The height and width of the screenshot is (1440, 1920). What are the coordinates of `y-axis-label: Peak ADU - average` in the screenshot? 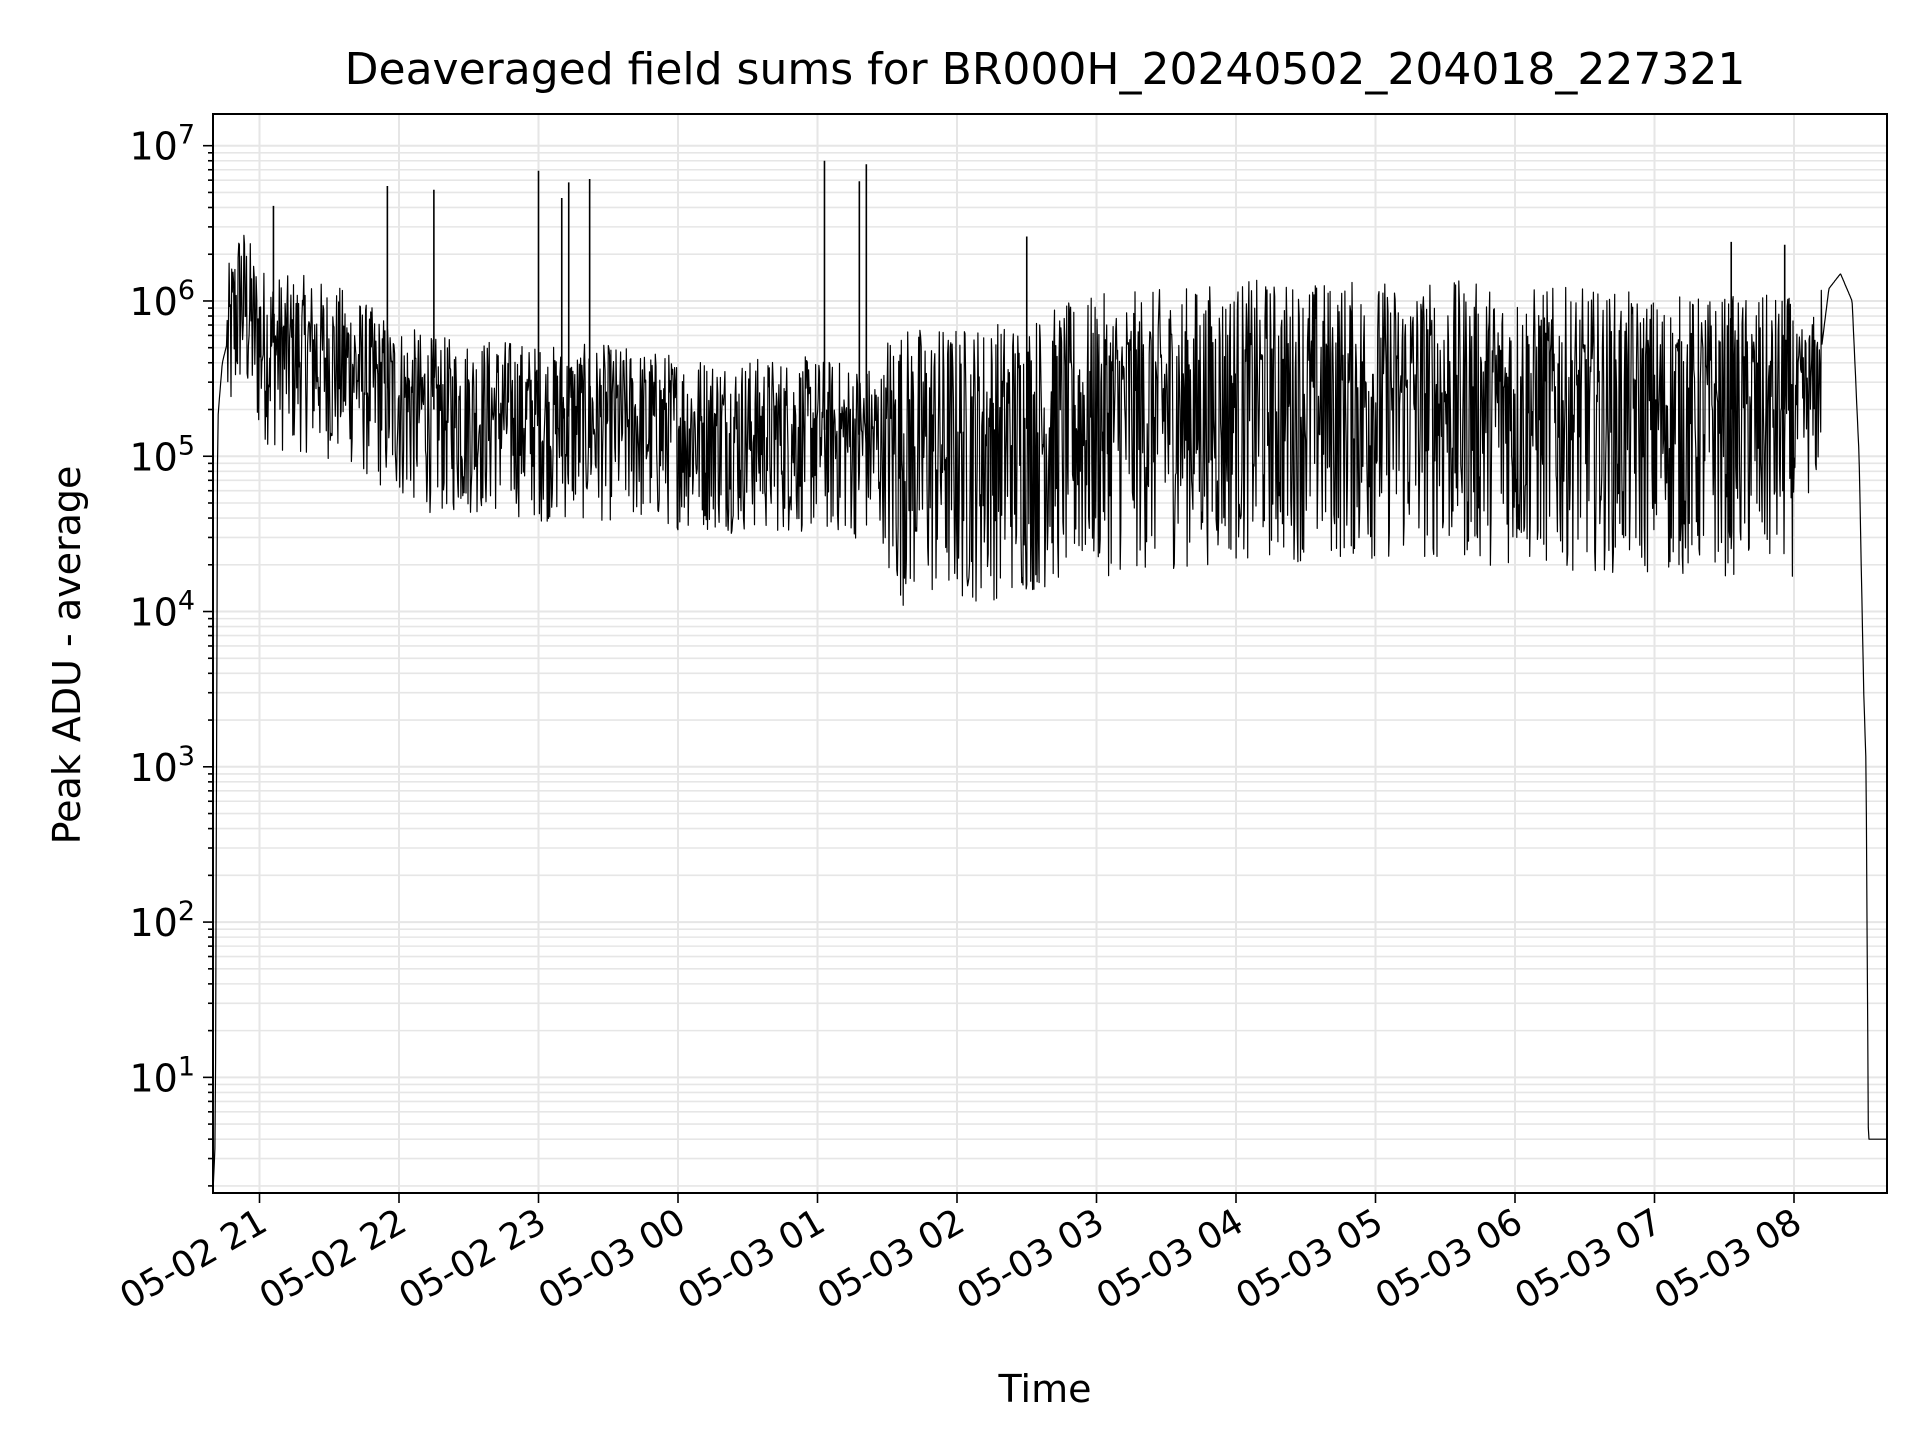 It's located at (67, 655).